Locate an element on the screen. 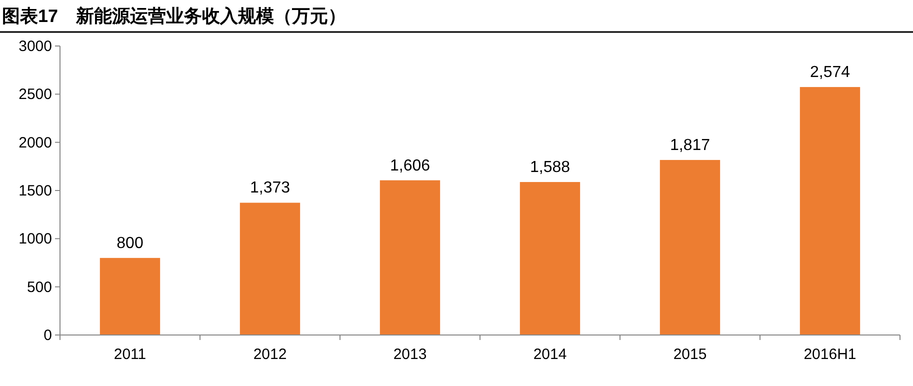 Image resolution: width=913 pixels, height=386 pixels. x-tick-label: 2011 is located at coordinates (130, 354).